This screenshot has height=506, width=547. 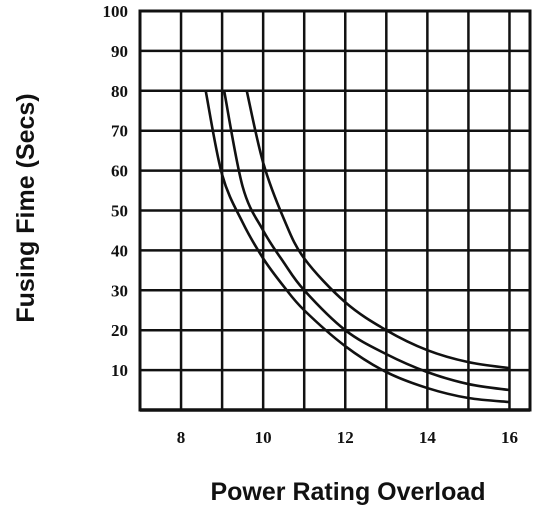 What do you see at coordinates (509, 437) in the screenshot?
I see `x-tick-label: 16` at bounding box center [509, 437].